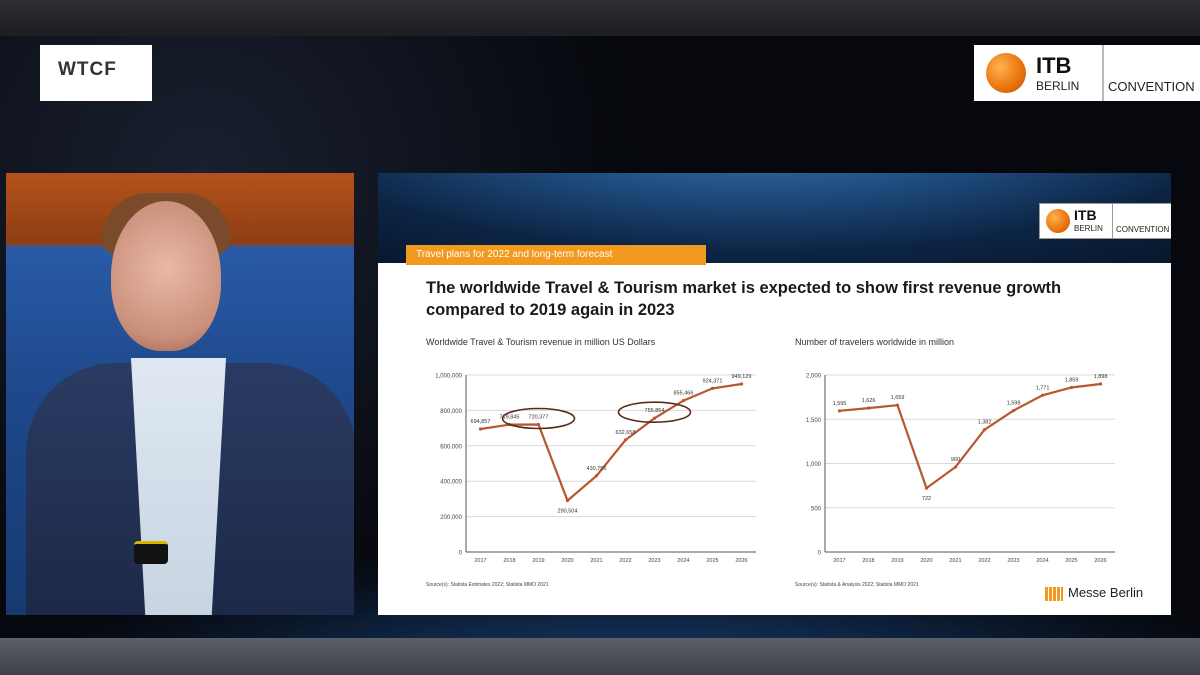 The width and height of the screenshot is (1200, 675). I want to click on slide-logo-title: ITB, so click(1085, 215).